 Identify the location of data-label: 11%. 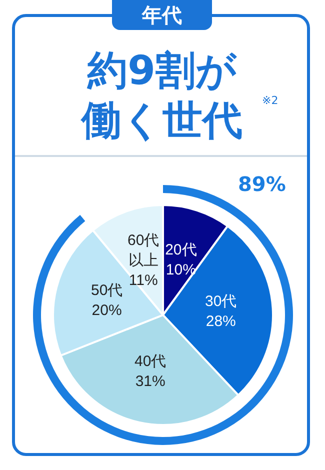
(143, 280).